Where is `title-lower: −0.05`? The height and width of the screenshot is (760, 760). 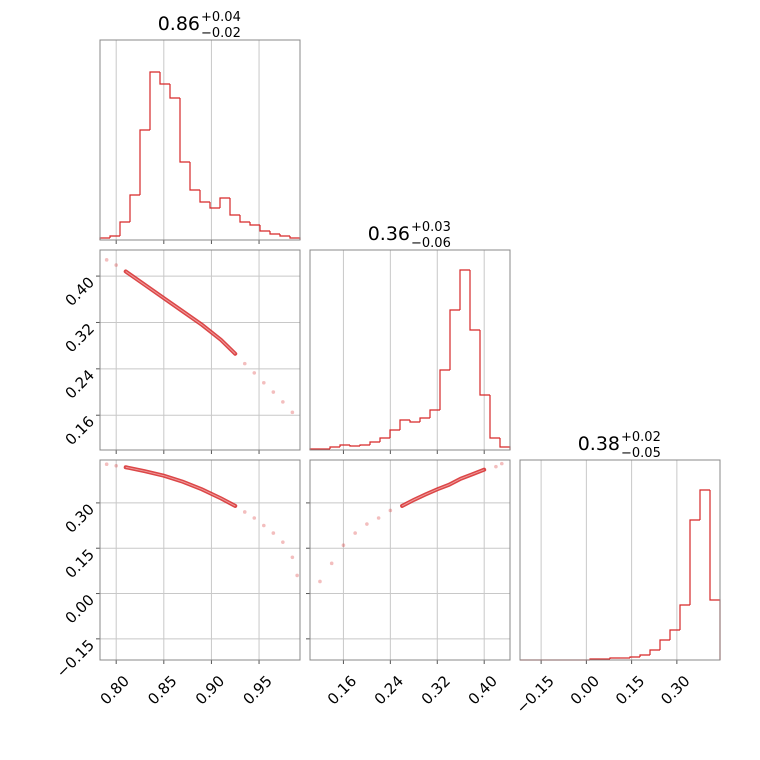
title-lower: −0.05 is located at coordinates (641, 453).